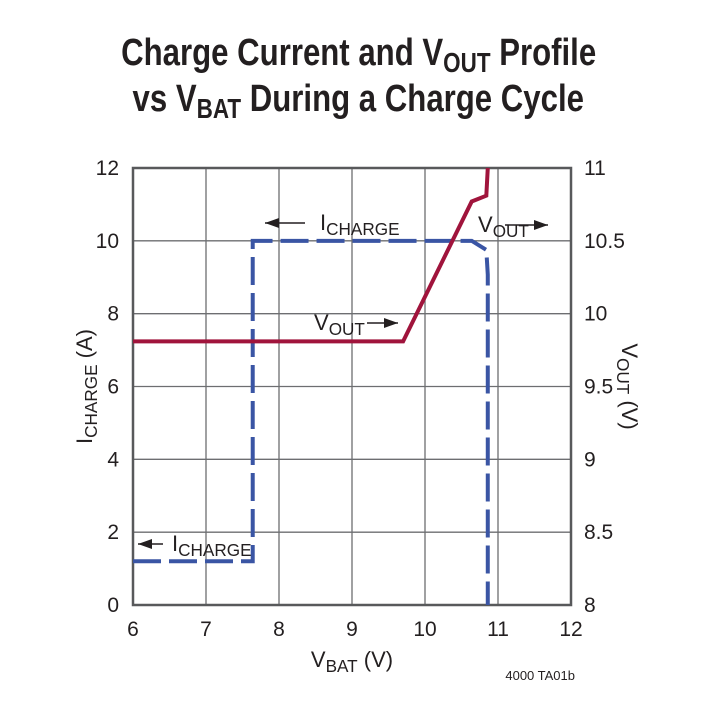 The width and height of the screenshot is (717, 725). Describe the element at coordinates (206, 629) in the screenshot. I see `x-tick-label: 7` at that location.